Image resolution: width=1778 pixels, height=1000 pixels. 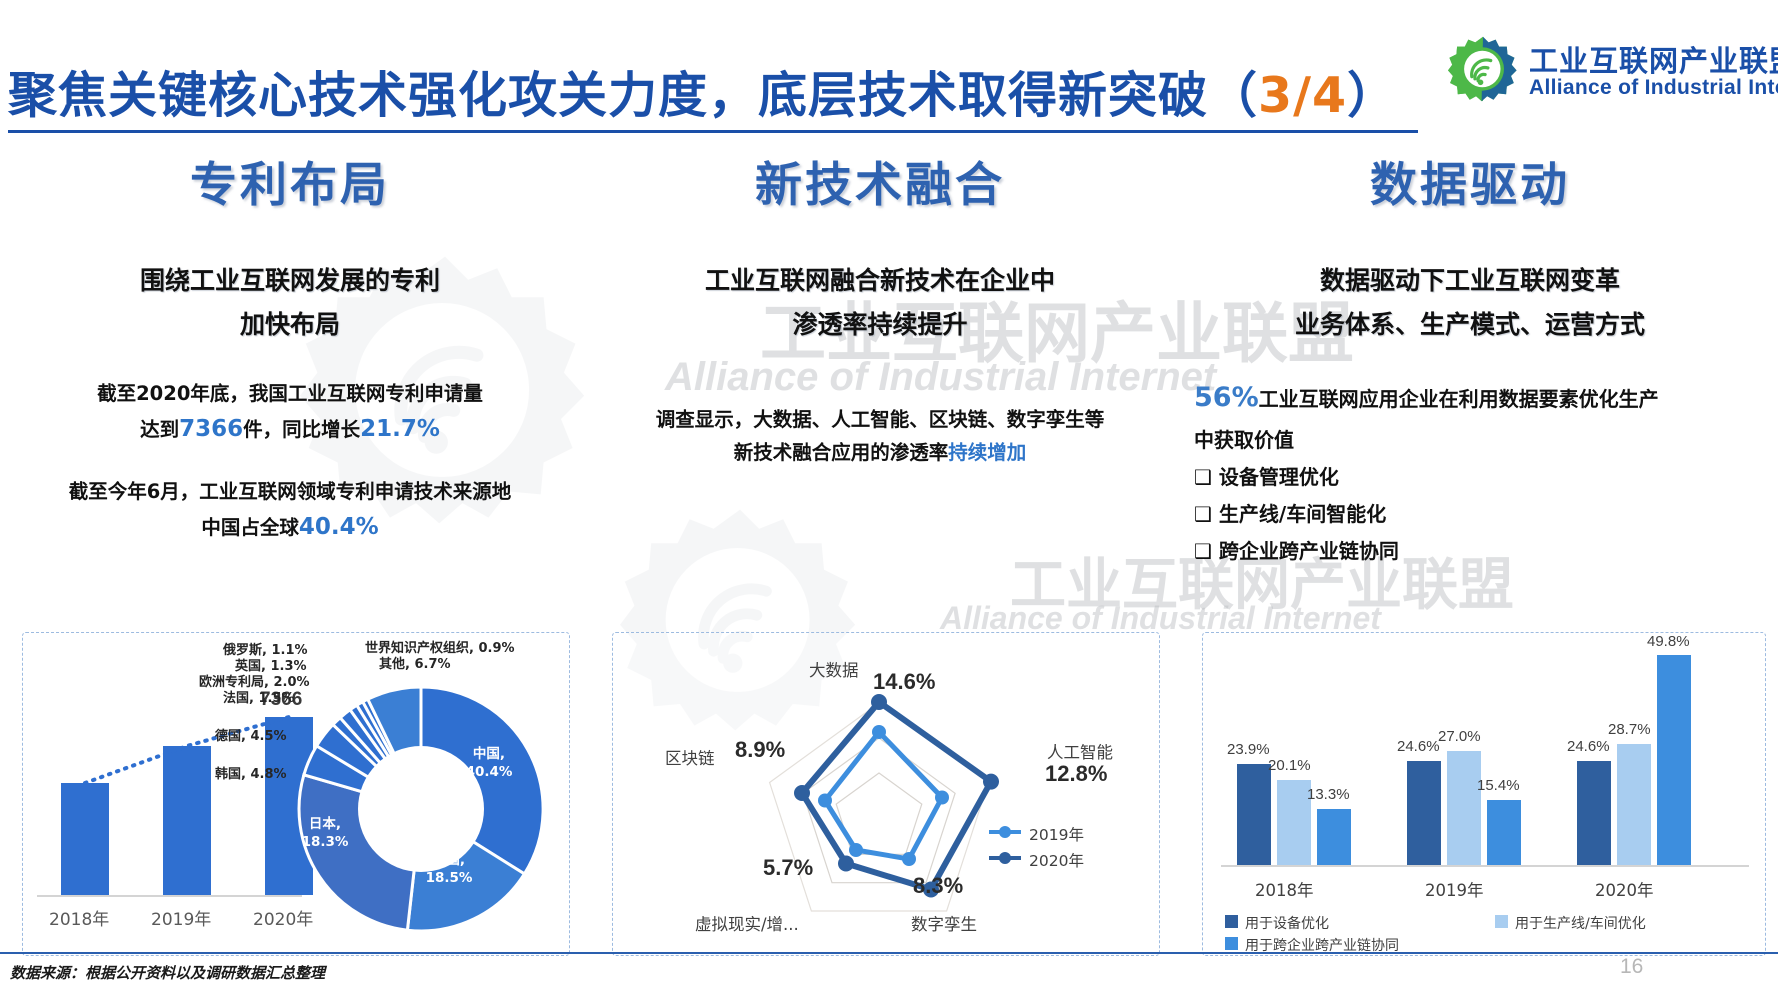 I want to click on radar-value-digitaltwin: 8.3%, so click(x=938, y=885).